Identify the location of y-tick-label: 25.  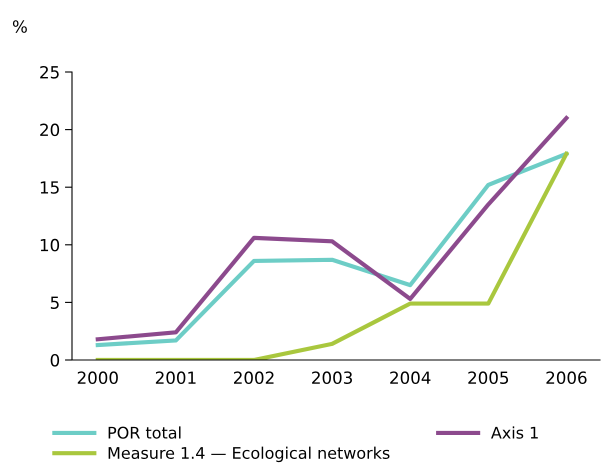
(49, 72).